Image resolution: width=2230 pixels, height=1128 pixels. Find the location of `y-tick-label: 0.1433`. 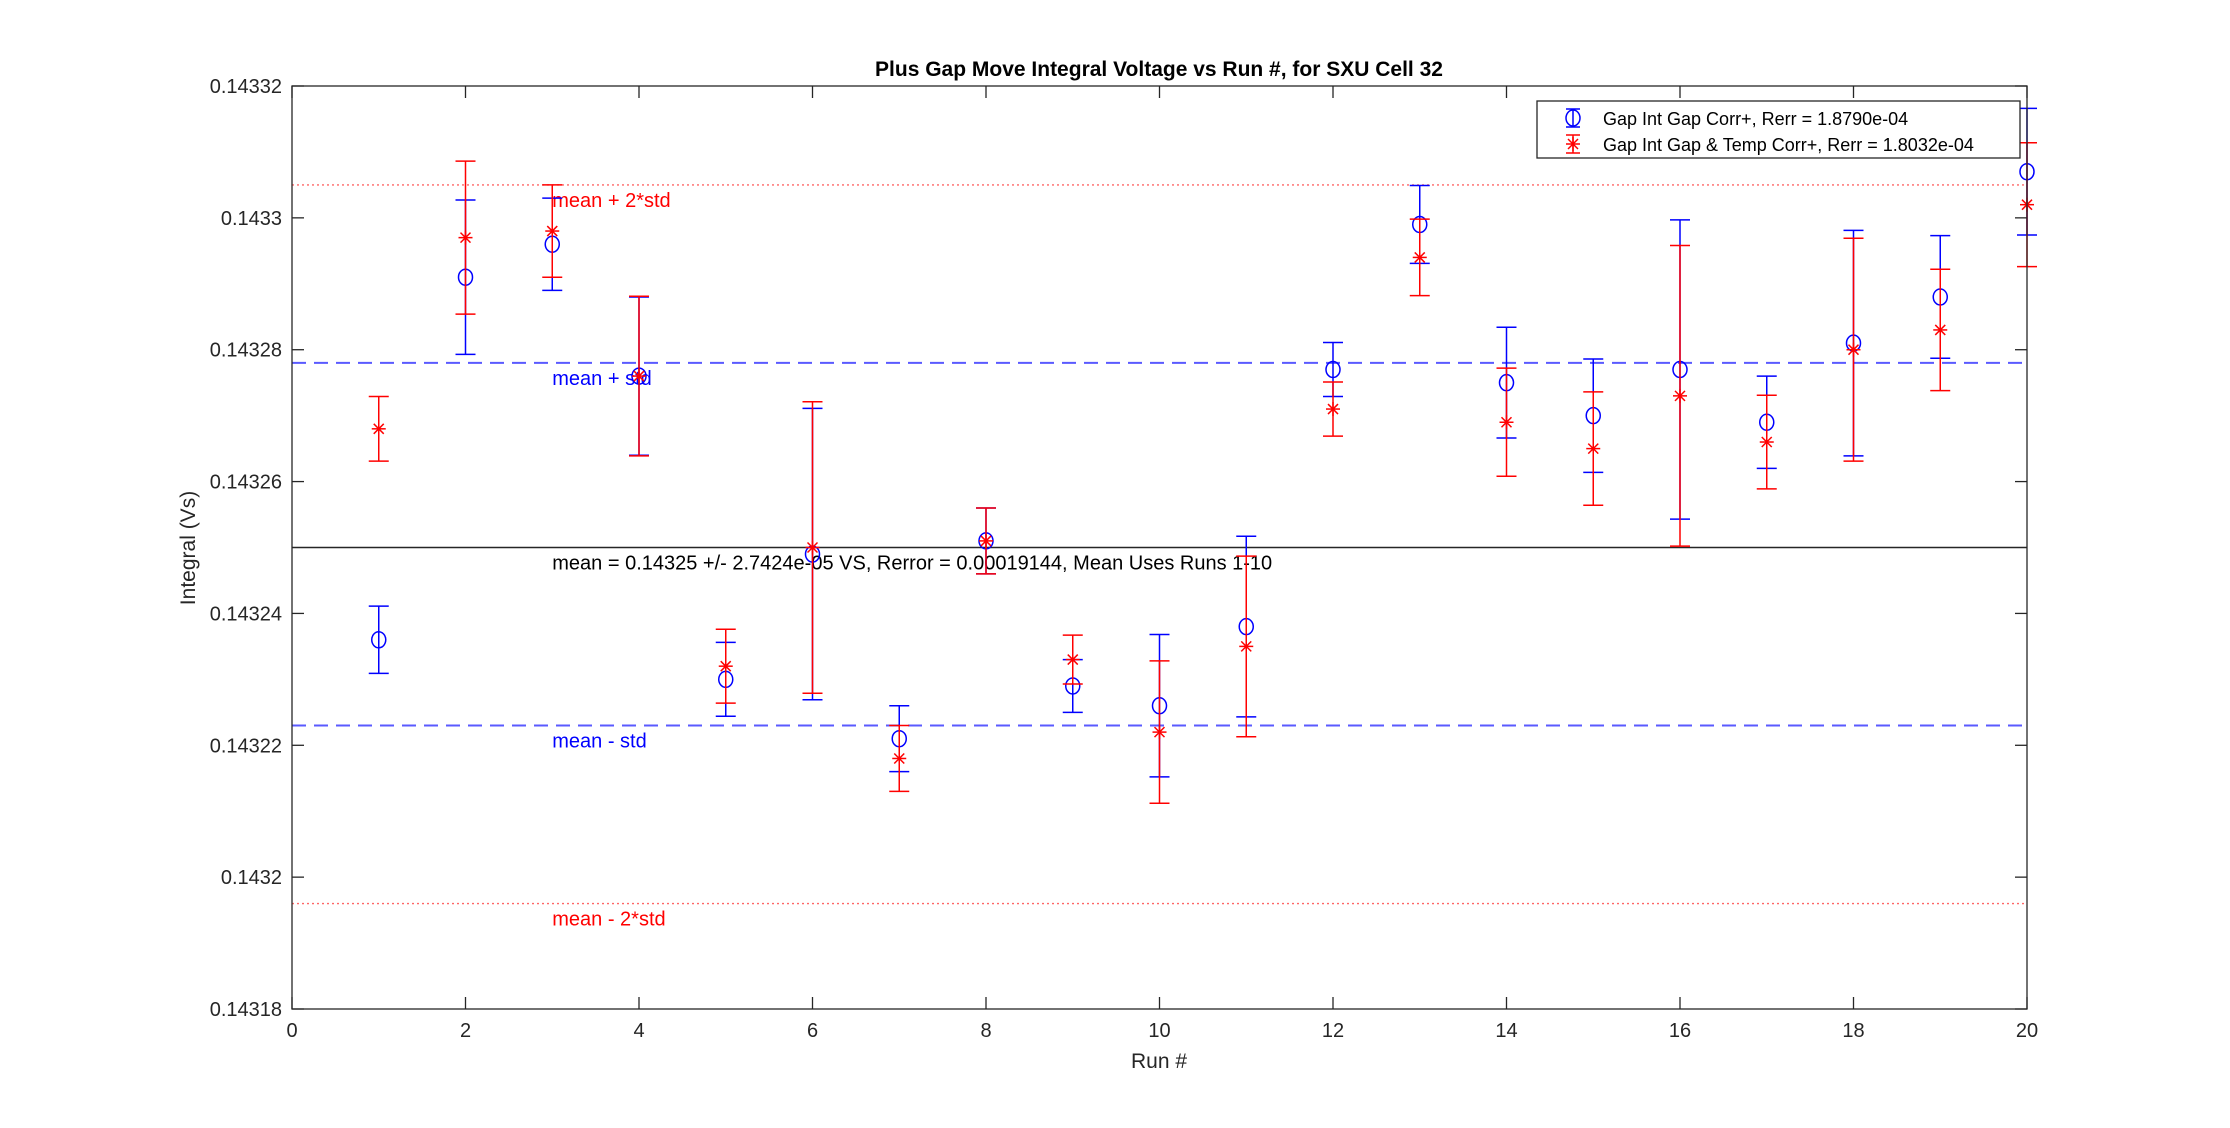

y-tick-label: 0.1433 is located at coordinates (251, 219).